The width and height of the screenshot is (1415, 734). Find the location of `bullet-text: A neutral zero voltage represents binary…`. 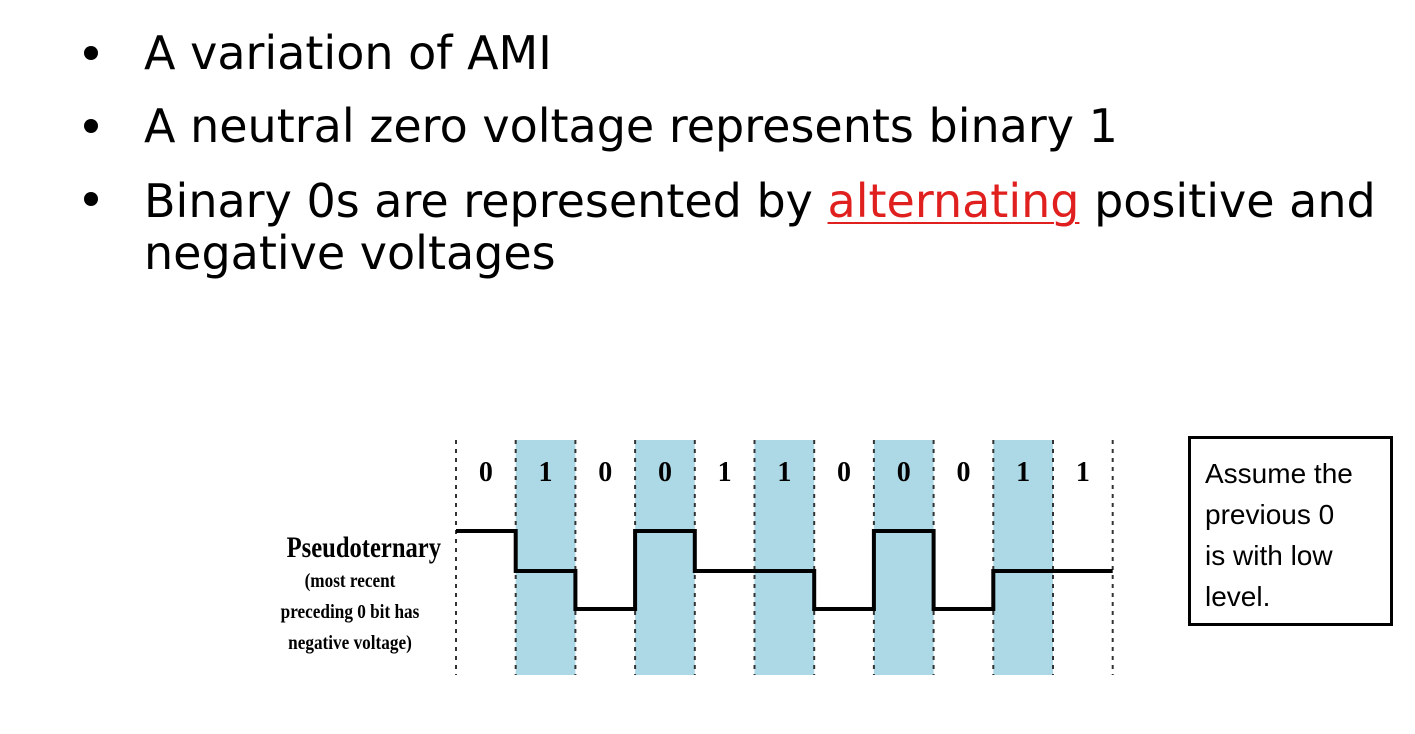

bullet-text: A neutral zero voltage represents binary… is located at coordinates (631, 126).